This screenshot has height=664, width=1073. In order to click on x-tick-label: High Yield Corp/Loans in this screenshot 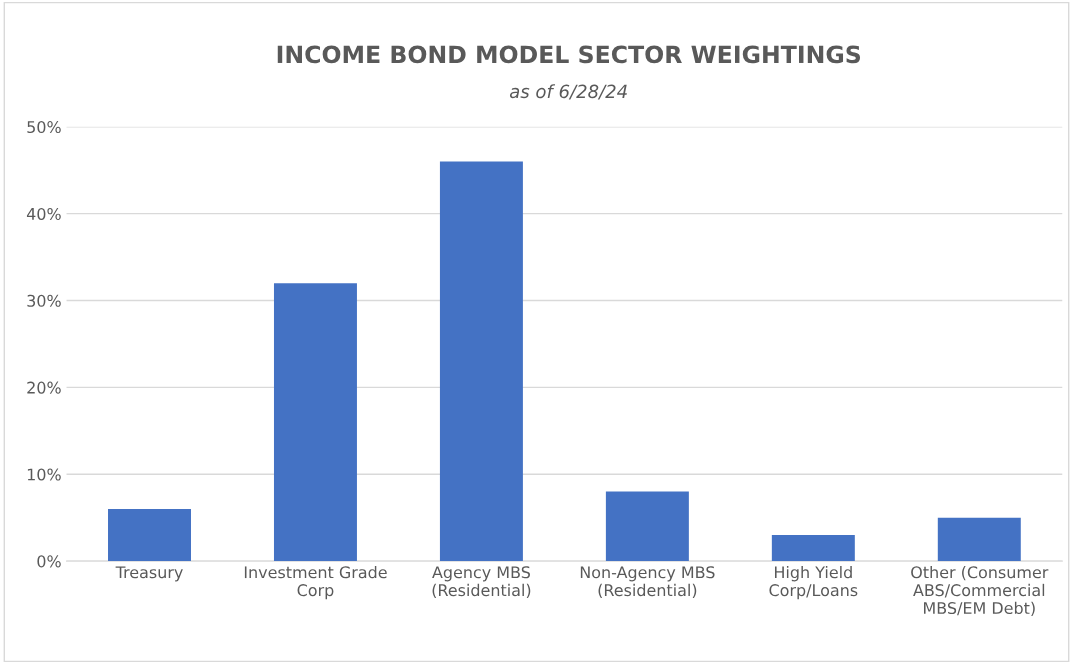, I will do `click(813, 582)`.